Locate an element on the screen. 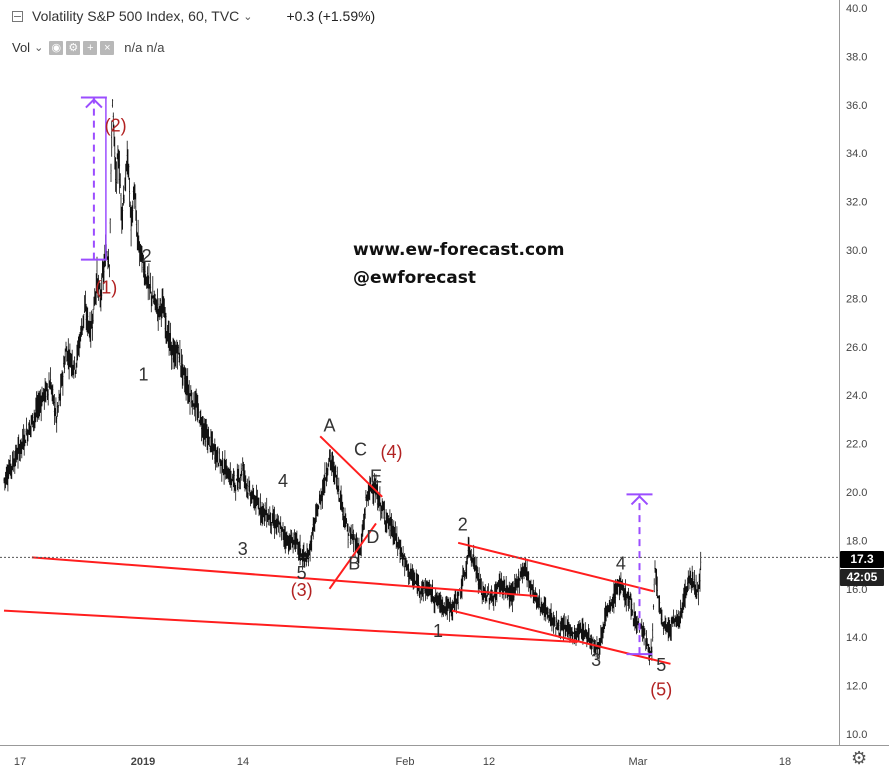 Image resolution: width=889 pixels, height=779 pixels. y-tick-label: 14.0 is located at coordinates (856, 638).